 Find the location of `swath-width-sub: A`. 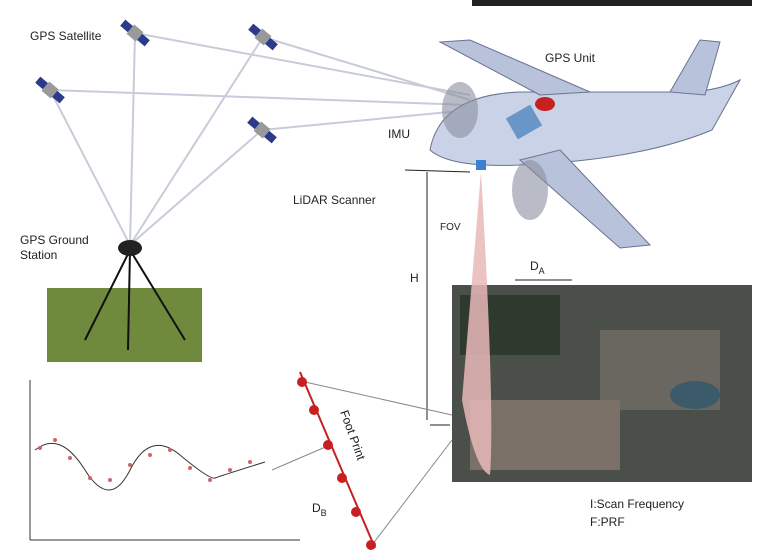

swath-width-sub: A is located at coordinates (542, 271).